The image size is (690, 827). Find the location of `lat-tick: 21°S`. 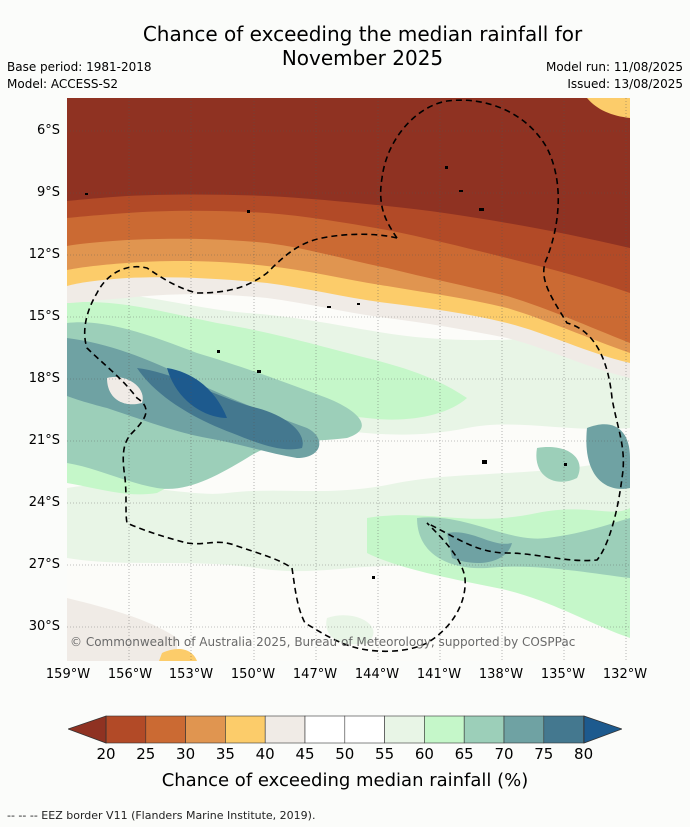

lat-tick: 21°S is located at coordinates (44, 440).